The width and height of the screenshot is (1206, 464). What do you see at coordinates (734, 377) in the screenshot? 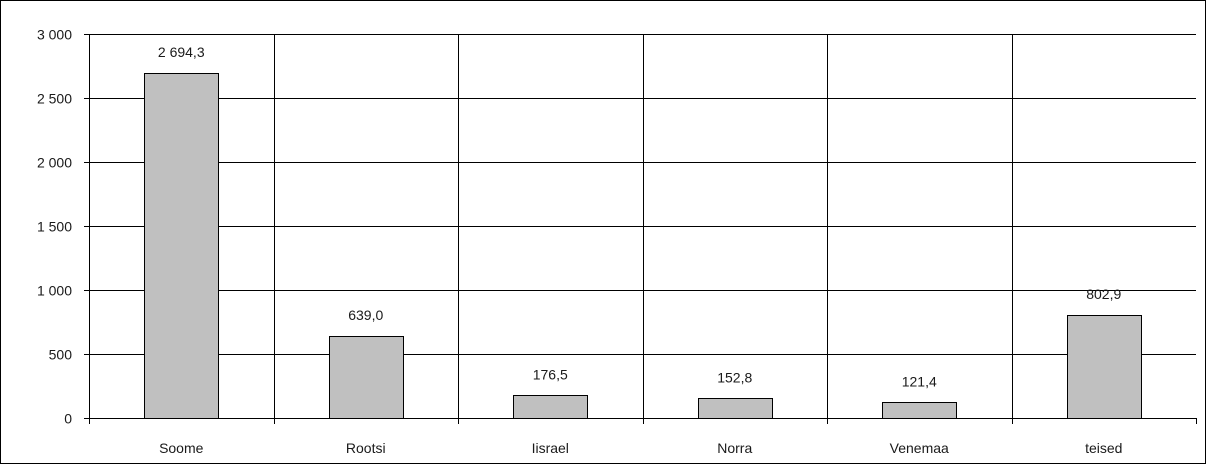
I see `data-label: 152,8` at bounding box center [734, 377].